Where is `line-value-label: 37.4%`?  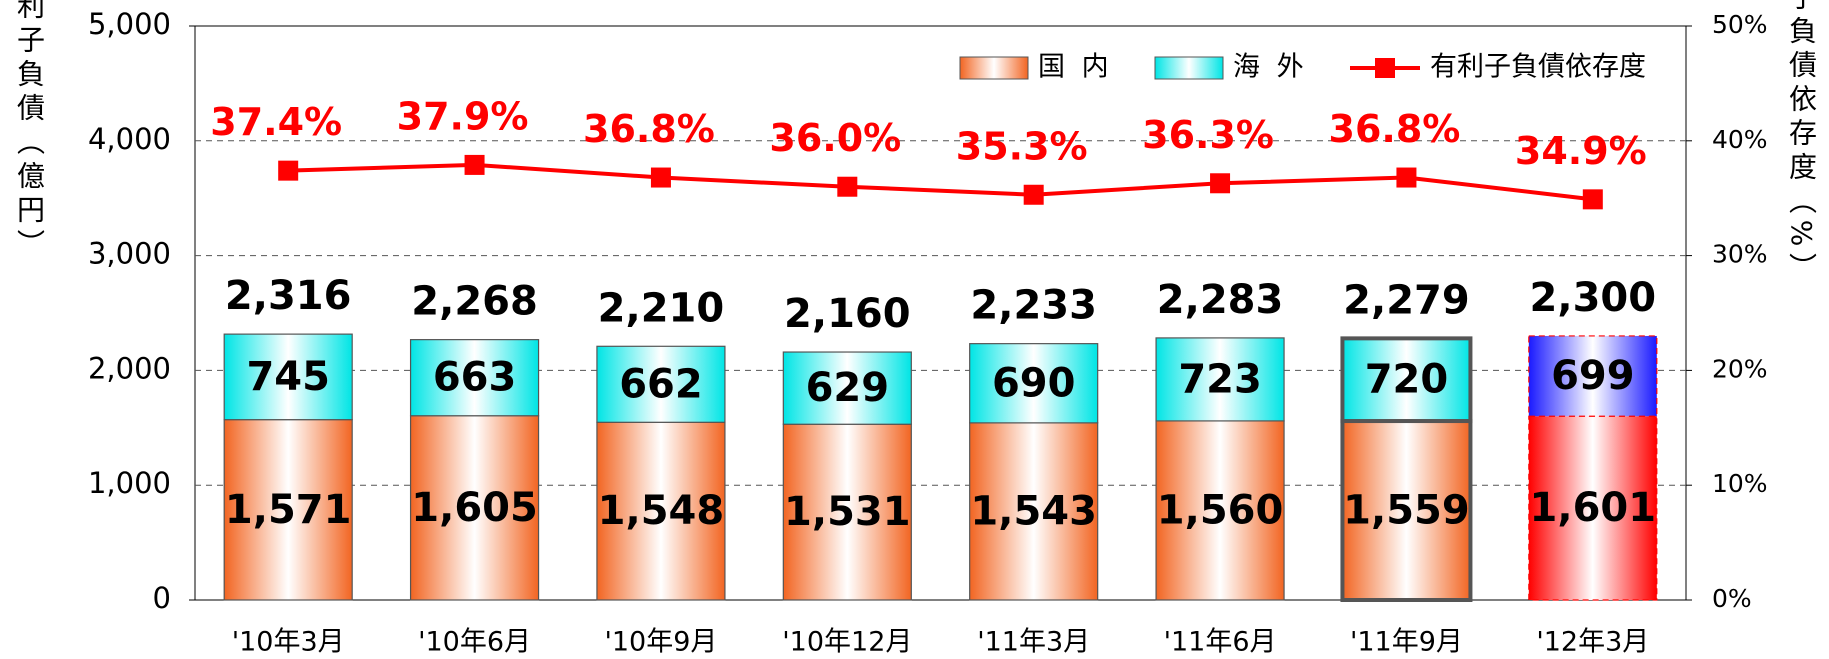 line-value-label: 37.4% is located at coordinates (276, 122).